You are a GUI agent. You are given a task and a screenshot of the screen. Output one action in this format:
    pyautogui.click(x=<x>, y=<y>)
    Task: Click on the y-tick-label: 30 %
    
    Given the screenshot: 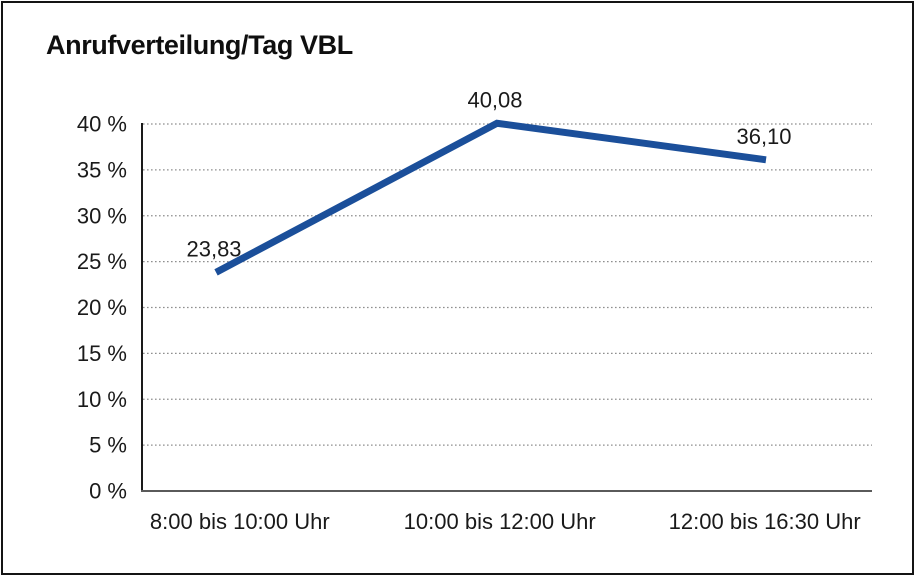 What is the action you would take?
    pyautogui.click(x=102, y=215)
    